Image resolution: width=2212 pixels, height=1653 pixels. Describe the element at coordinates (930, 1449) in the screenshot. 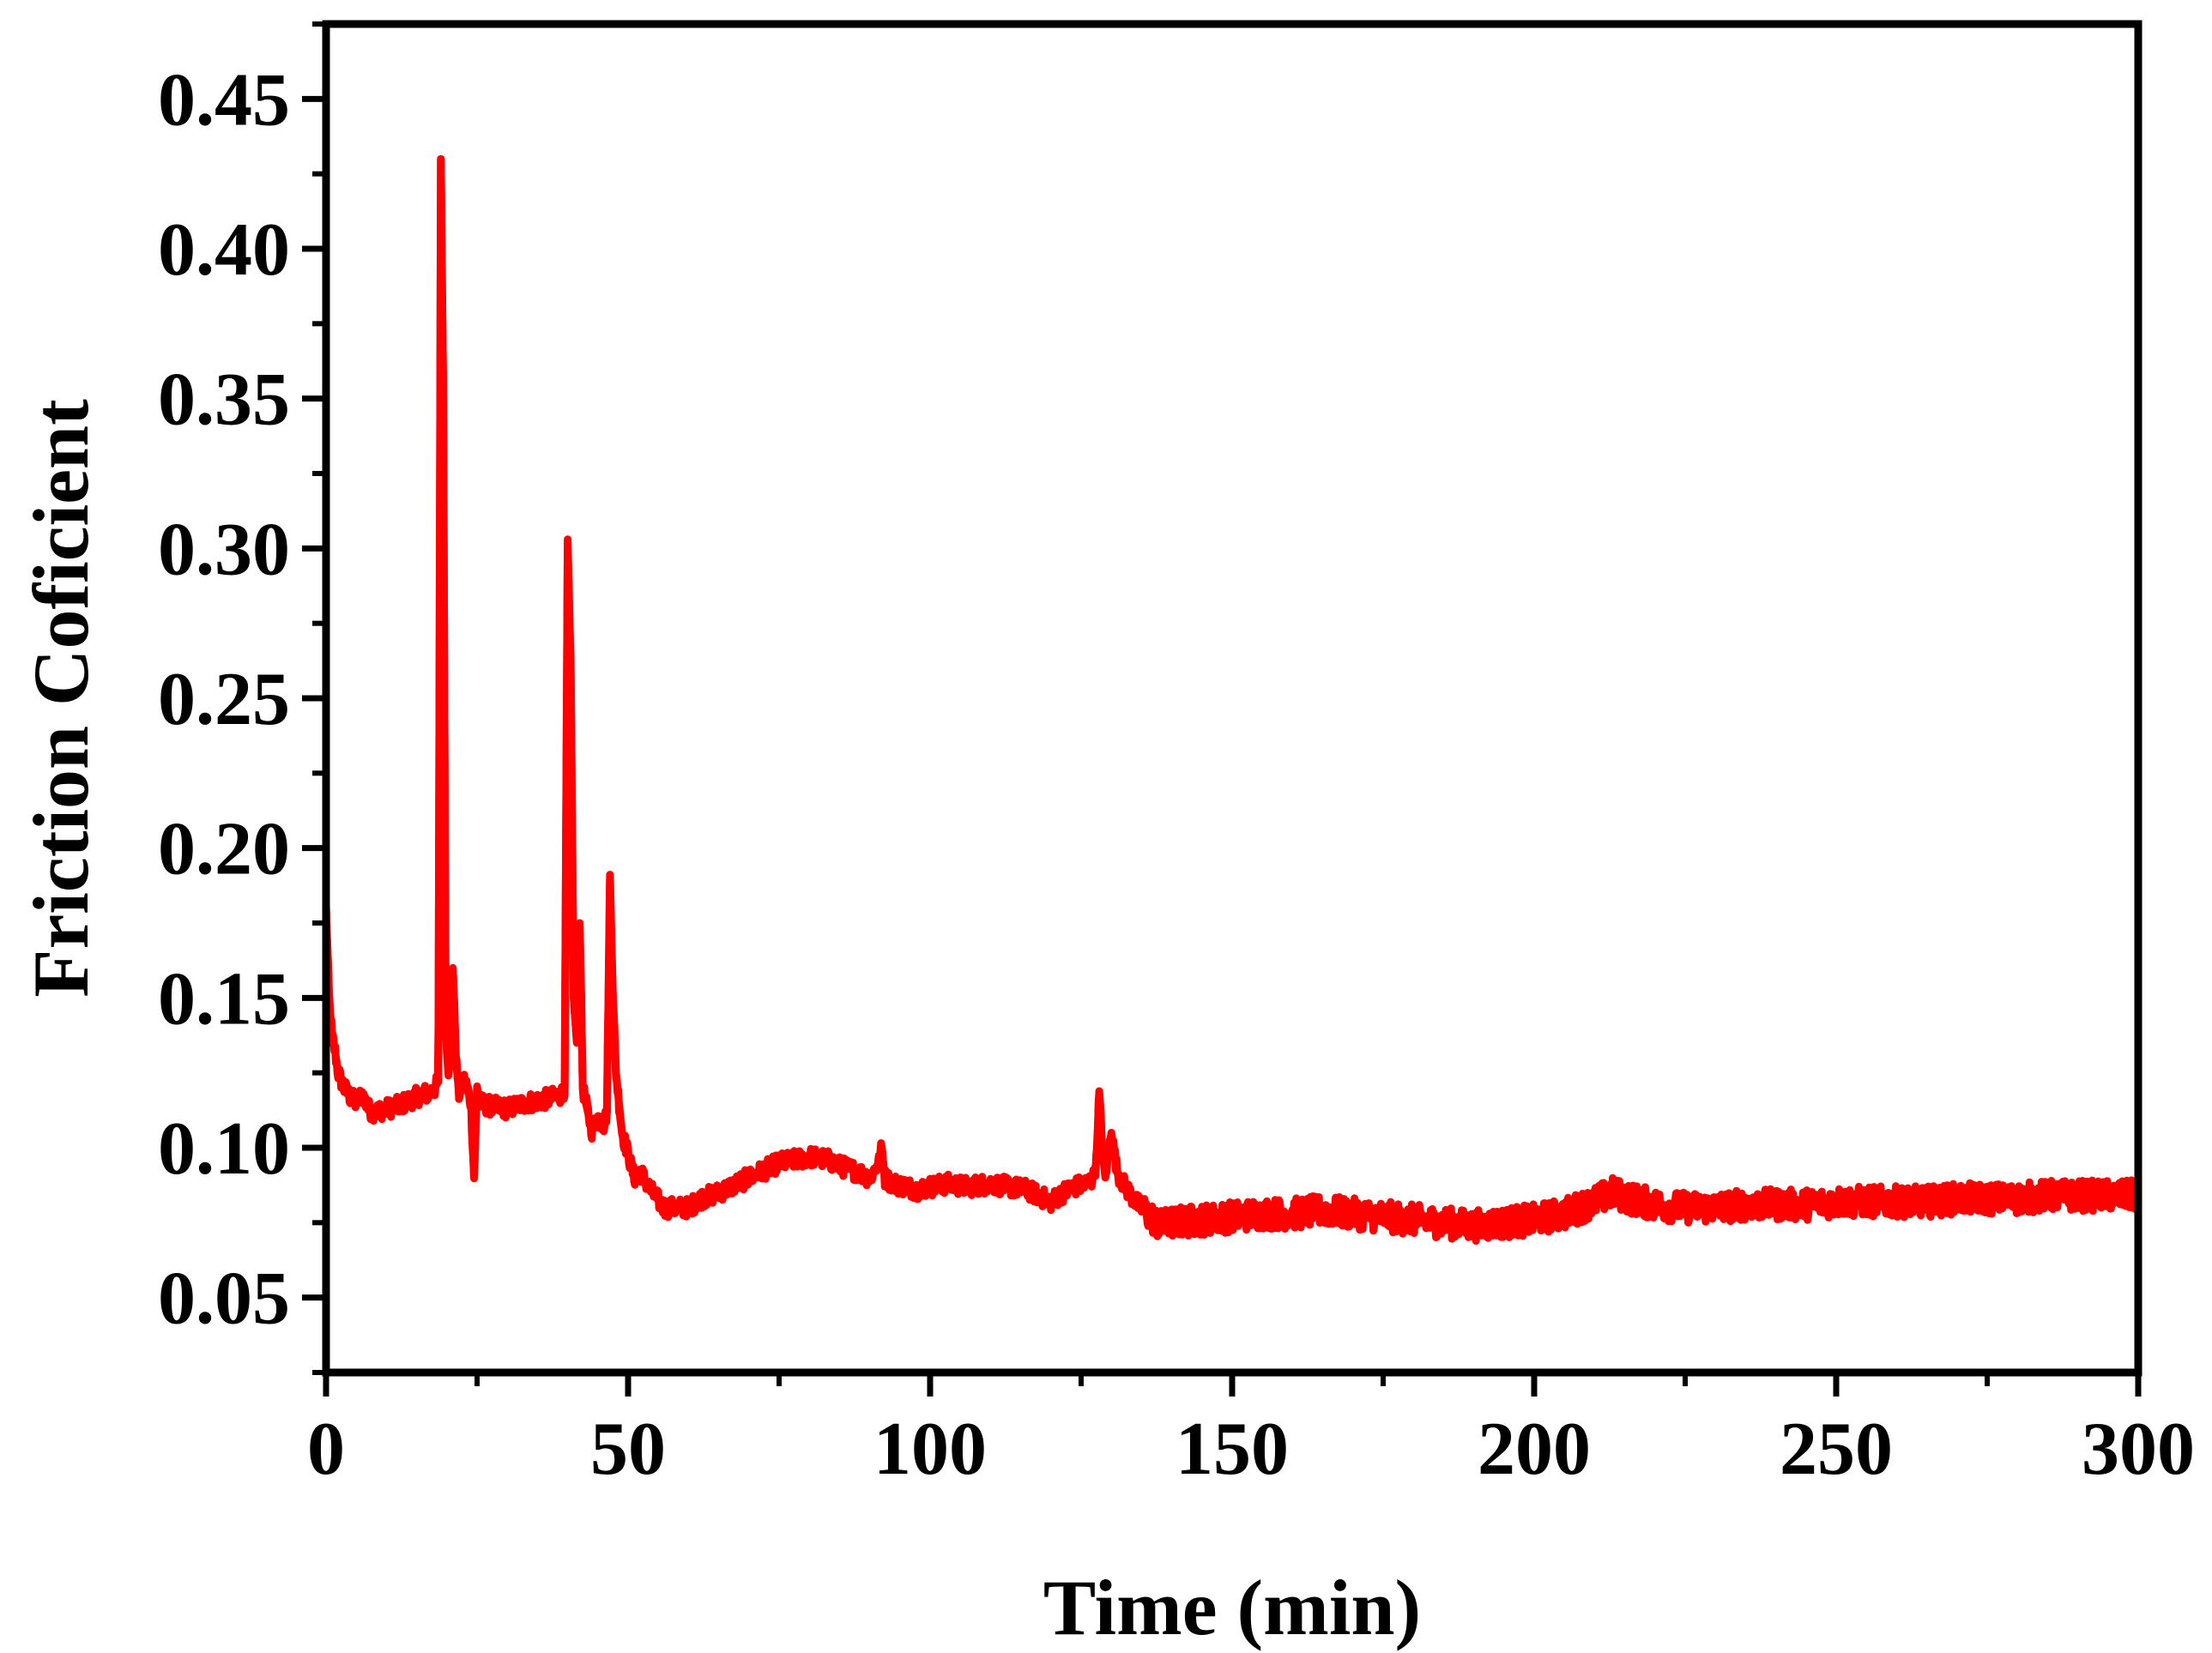

I see `x-tick-label: 100` at that location.